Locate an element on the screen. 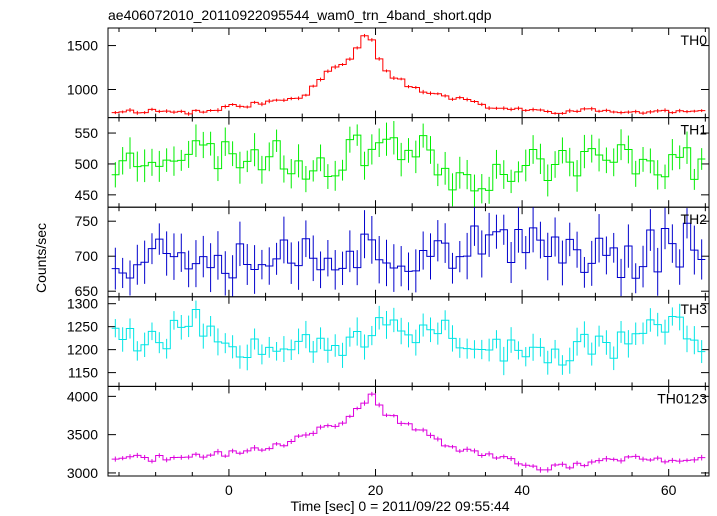  y-tick-label: 450 is located at coordinates (87, 195).